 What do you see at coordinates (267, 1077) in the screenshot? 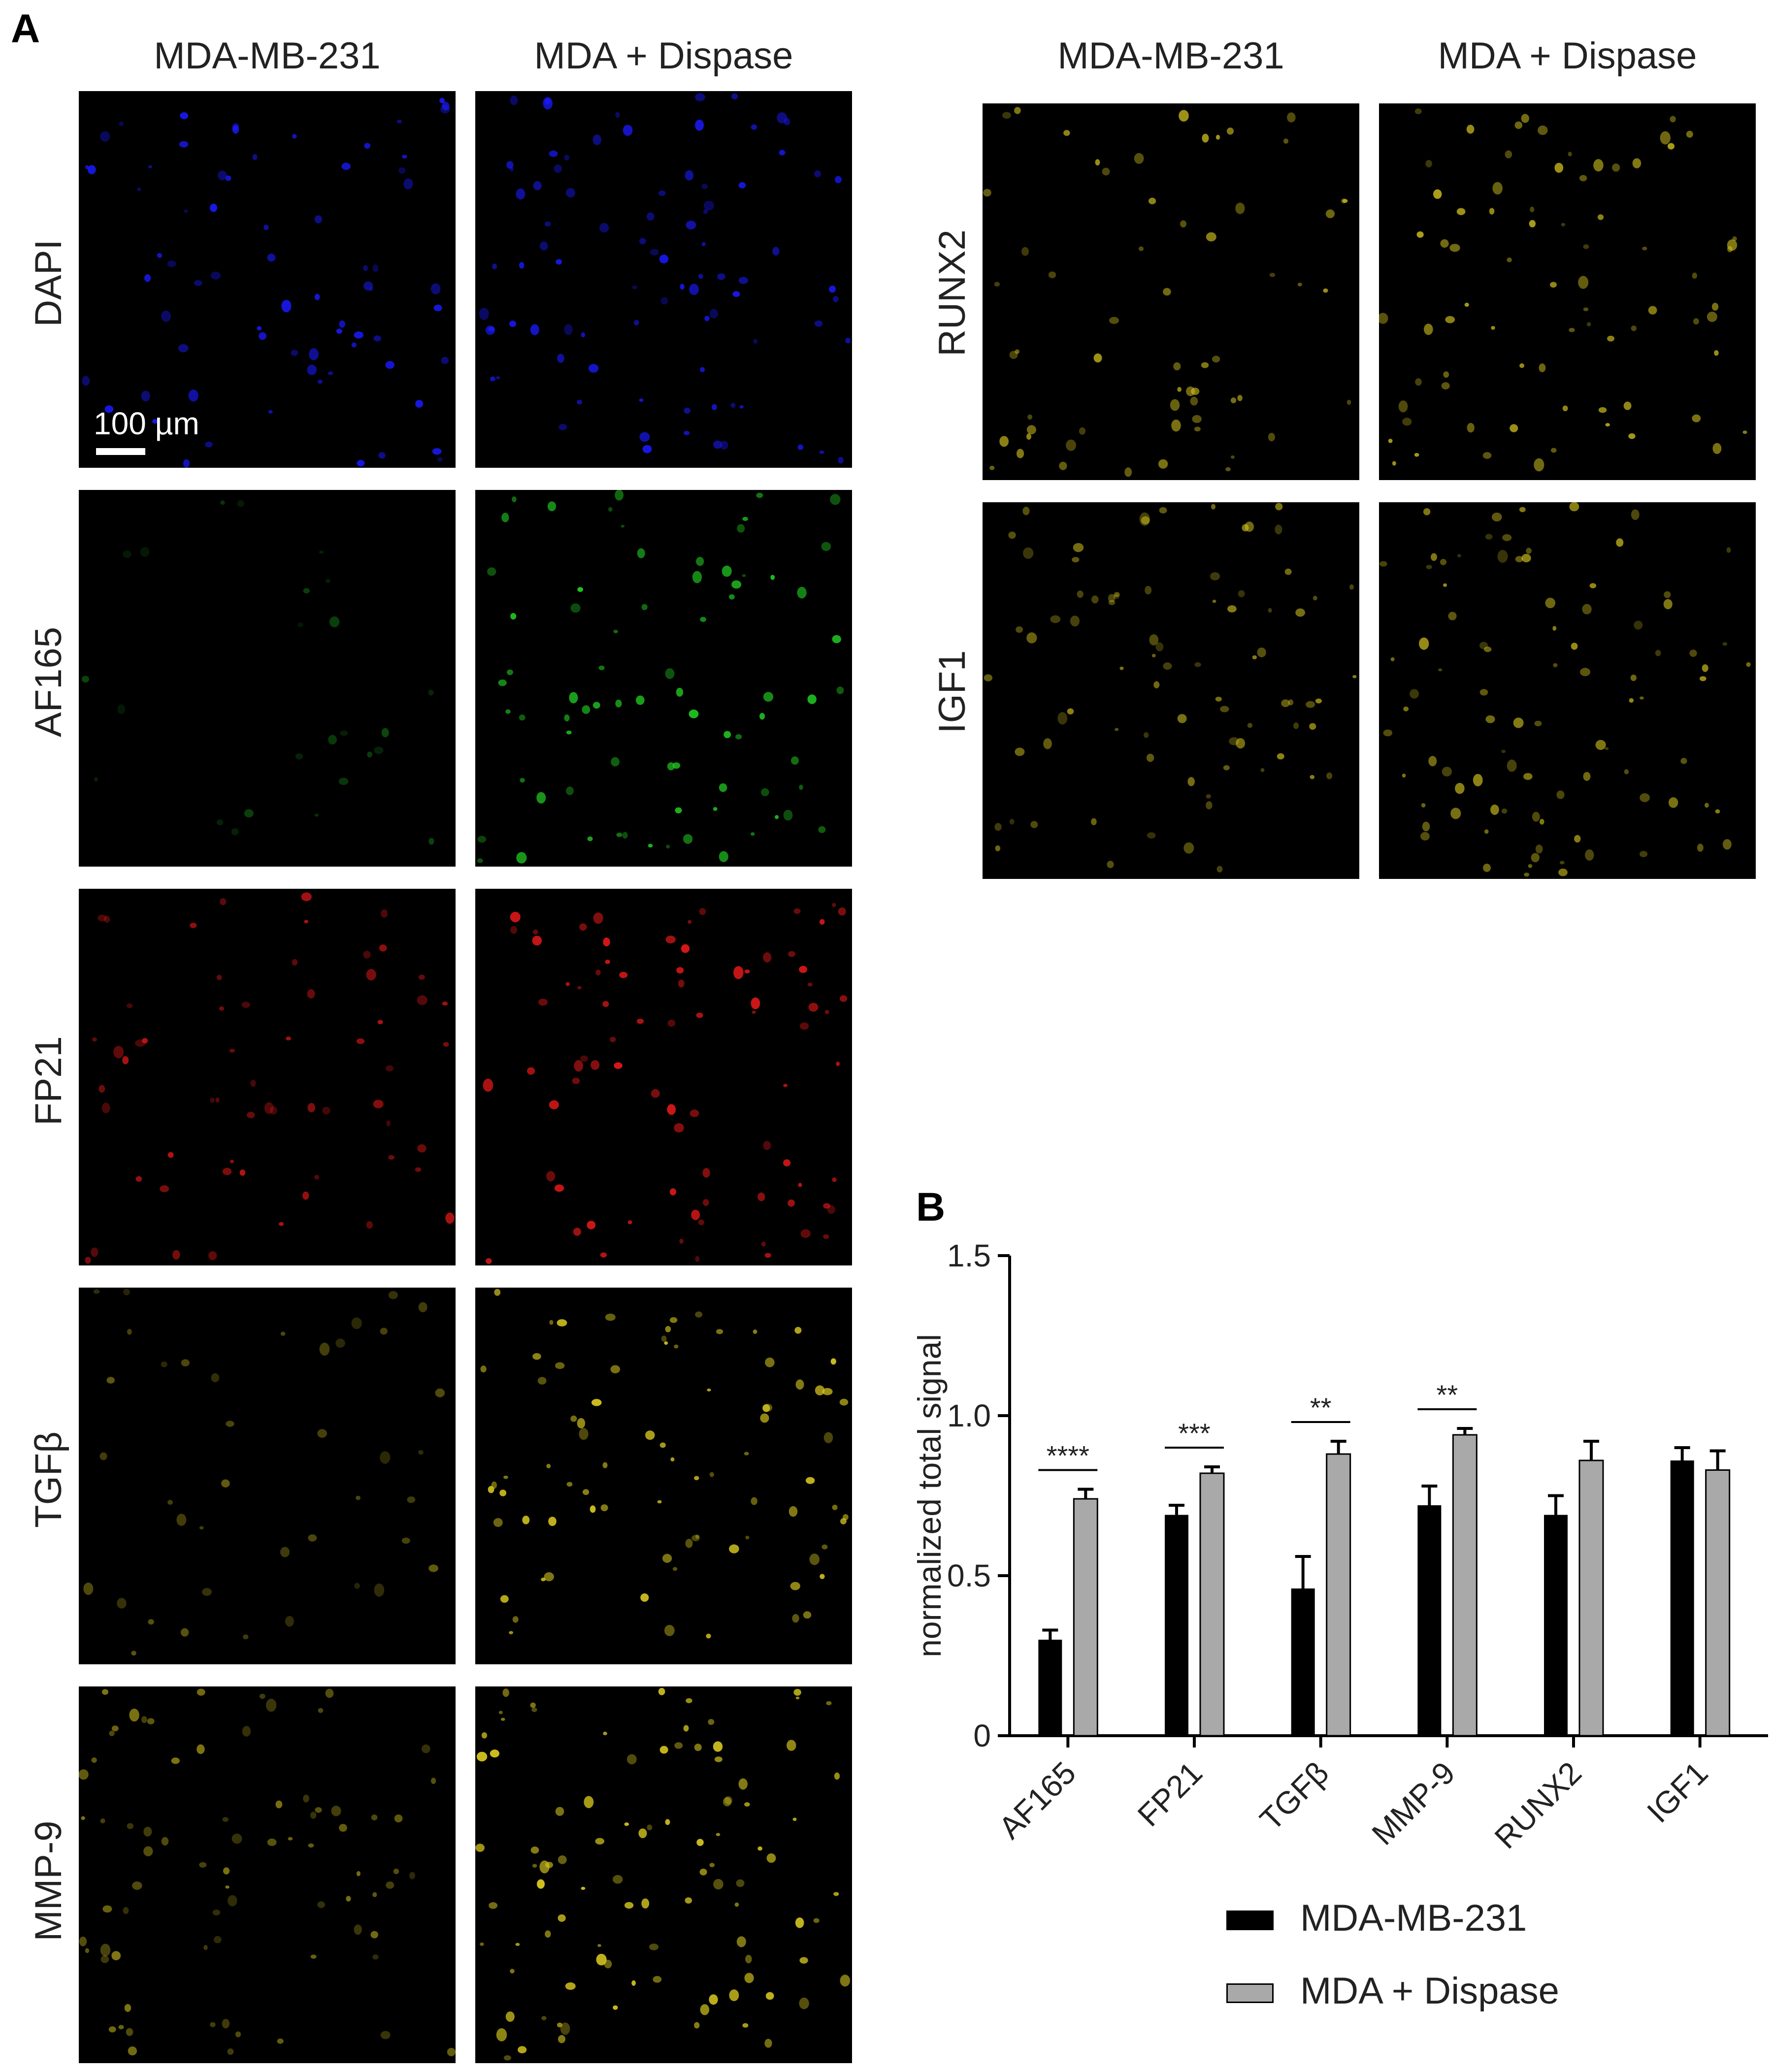
I see `micrograph-fp21-control` at bounding box center [267, 1077].